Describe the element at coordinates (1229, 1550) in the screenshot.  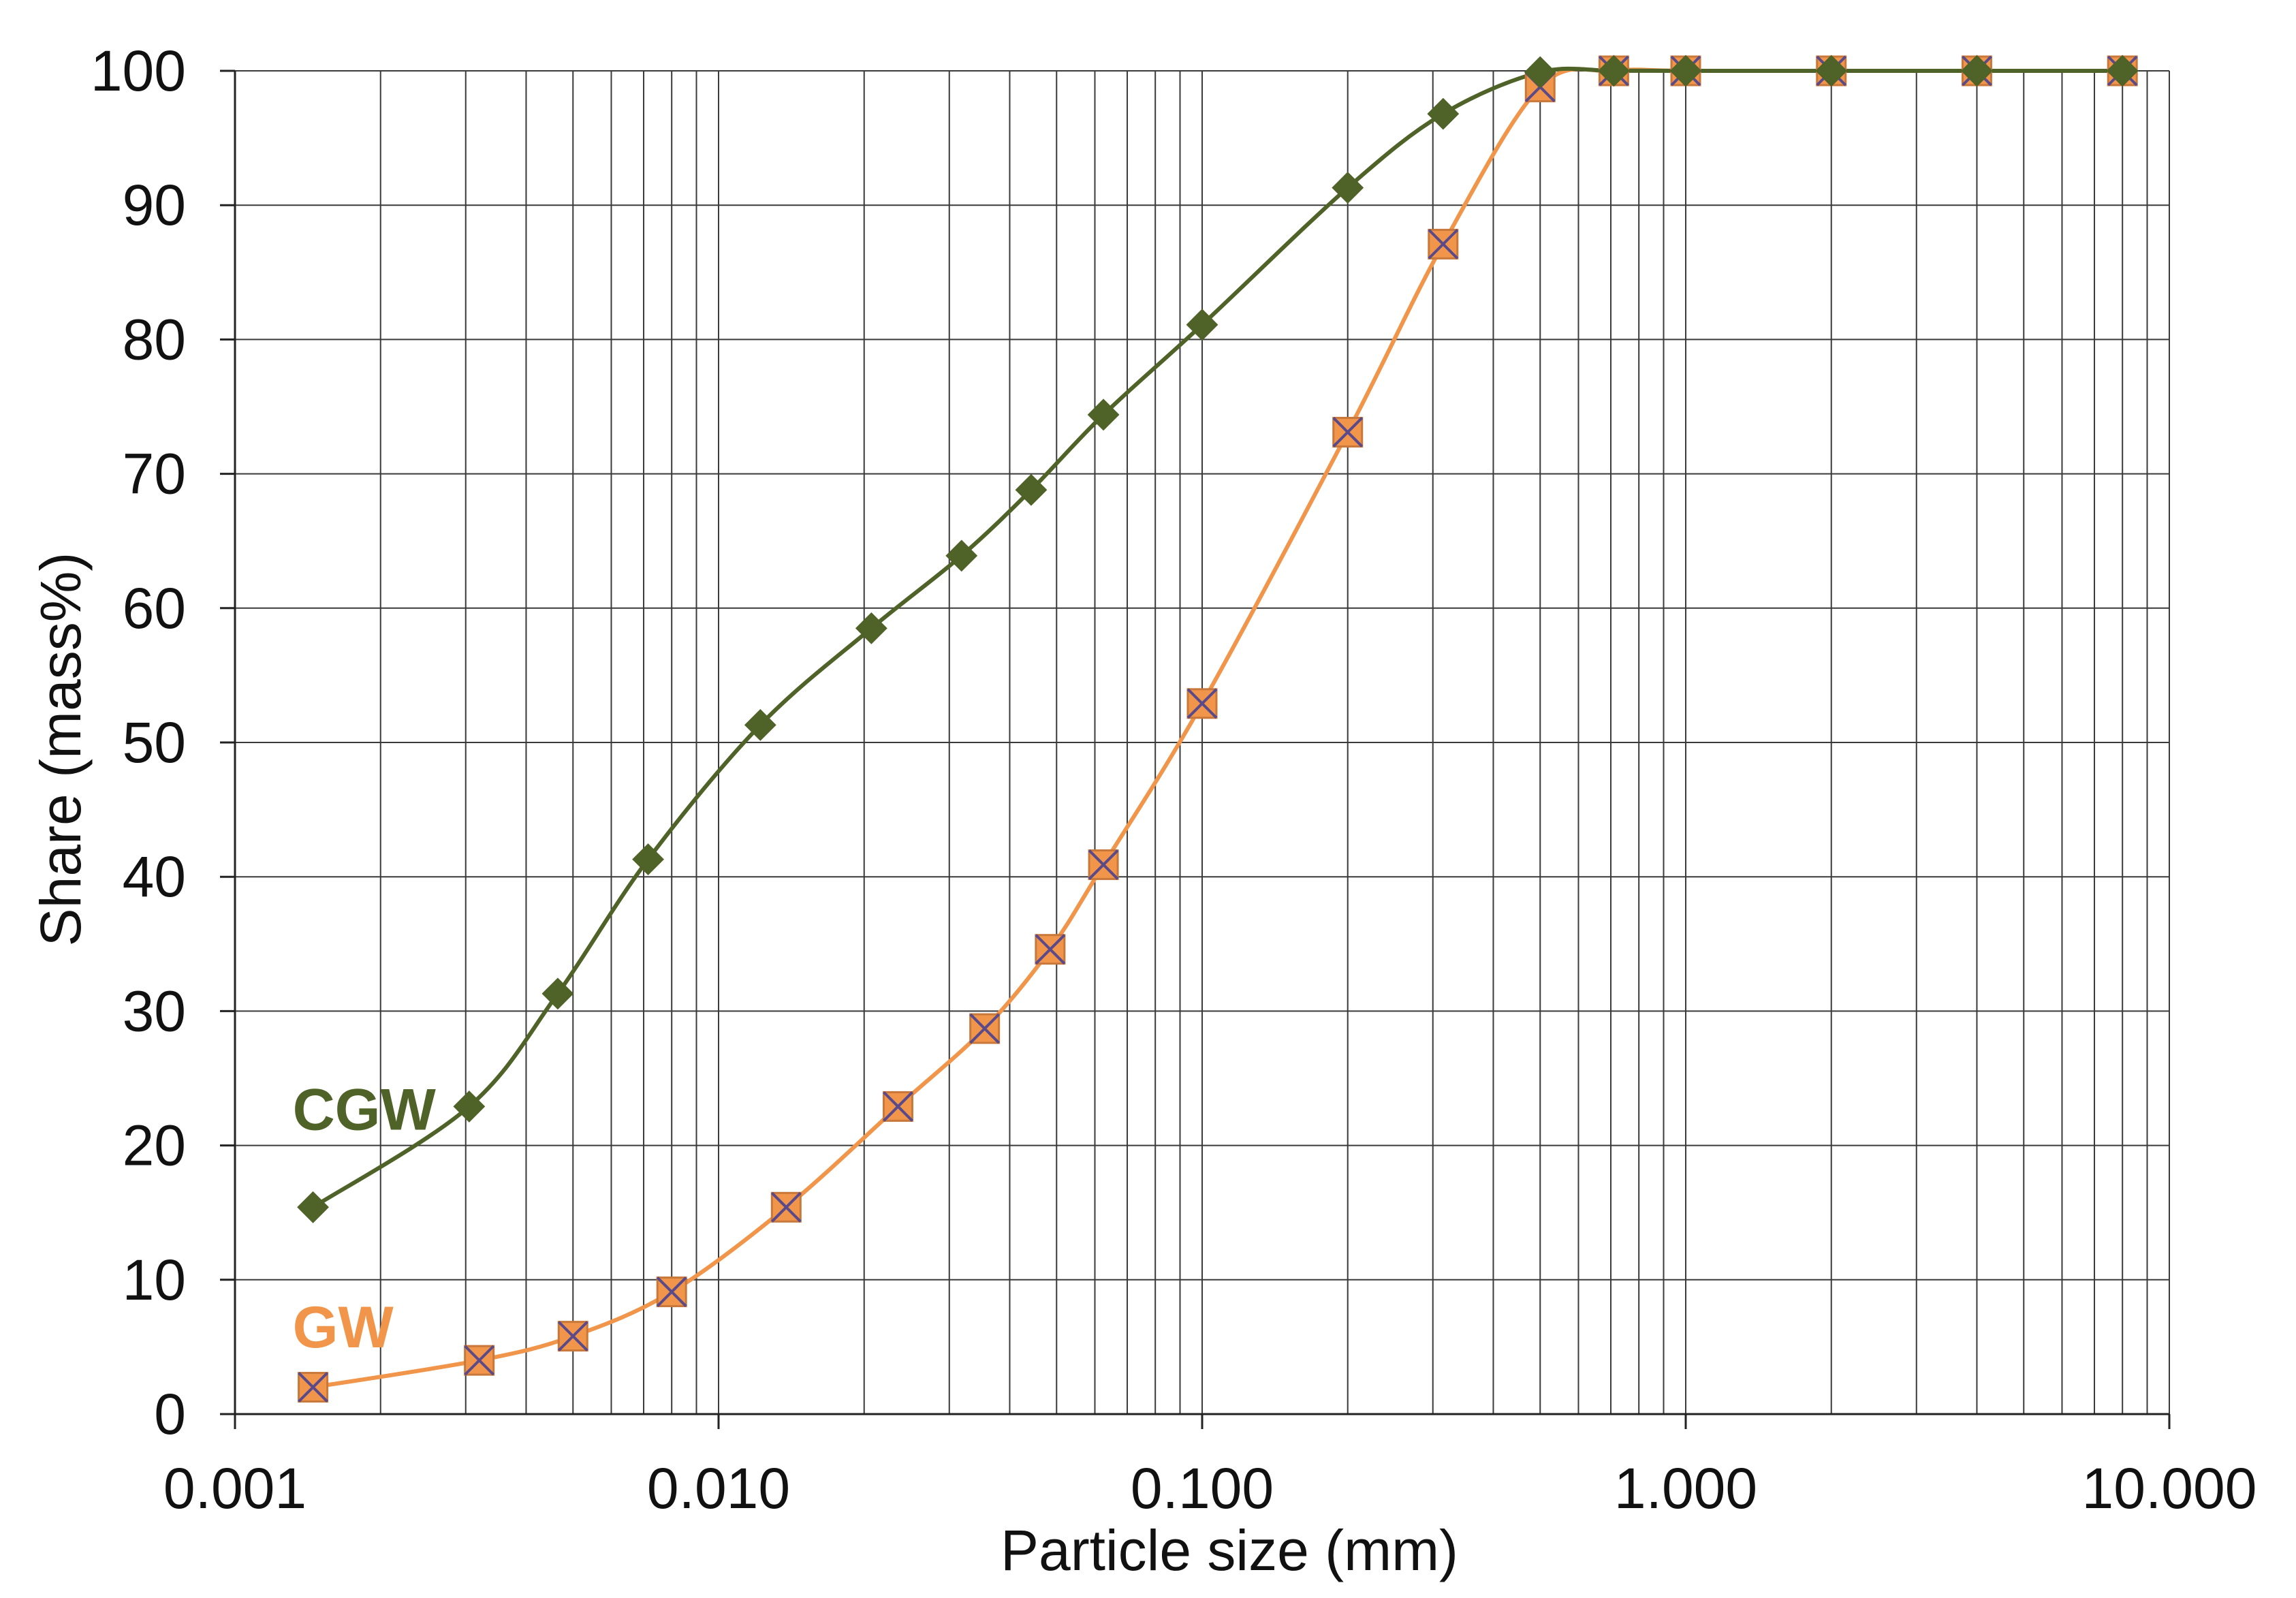
I see `x-axis-title: Particle size (mm)` at that location.